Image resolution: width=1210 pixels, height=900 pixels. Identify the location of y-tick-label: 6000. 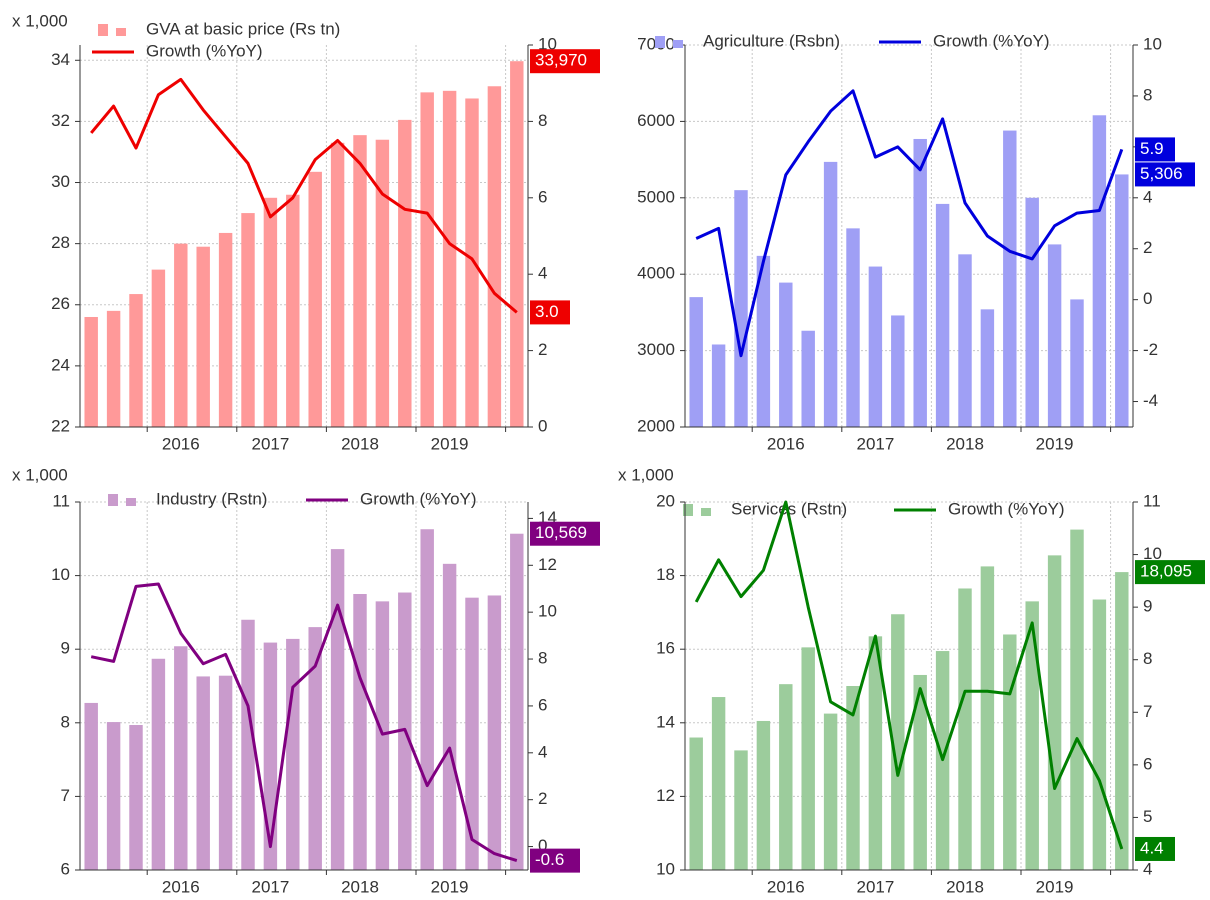
(656, 120).